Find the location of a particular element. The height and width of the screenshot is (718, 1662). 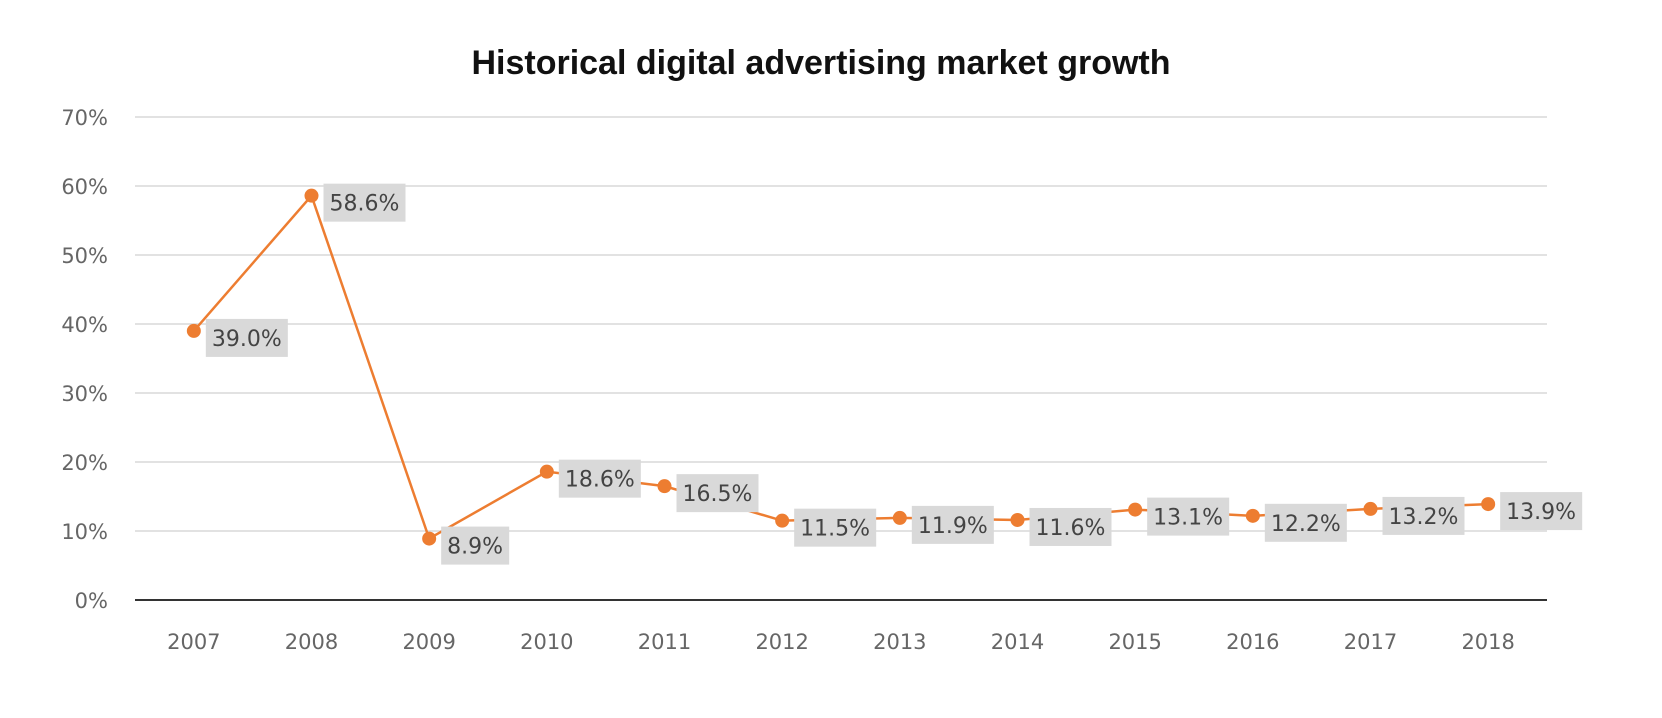

data-label-text: 12.2% is located at coordinates (1306, 524).